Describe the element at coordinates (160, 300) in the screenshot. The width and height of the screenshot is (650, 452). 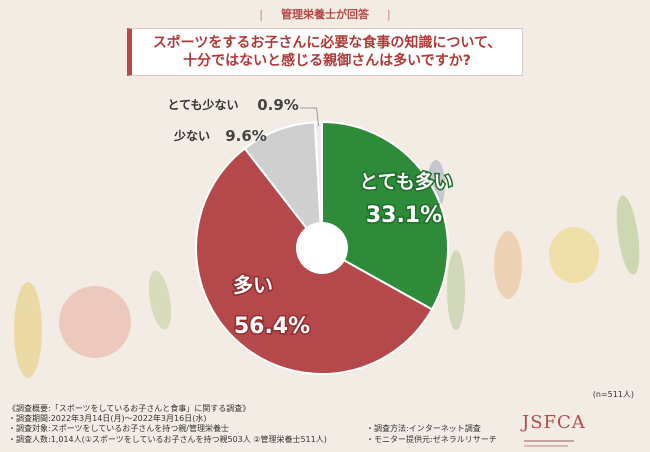
I see `pea-pod-icon` at that location.